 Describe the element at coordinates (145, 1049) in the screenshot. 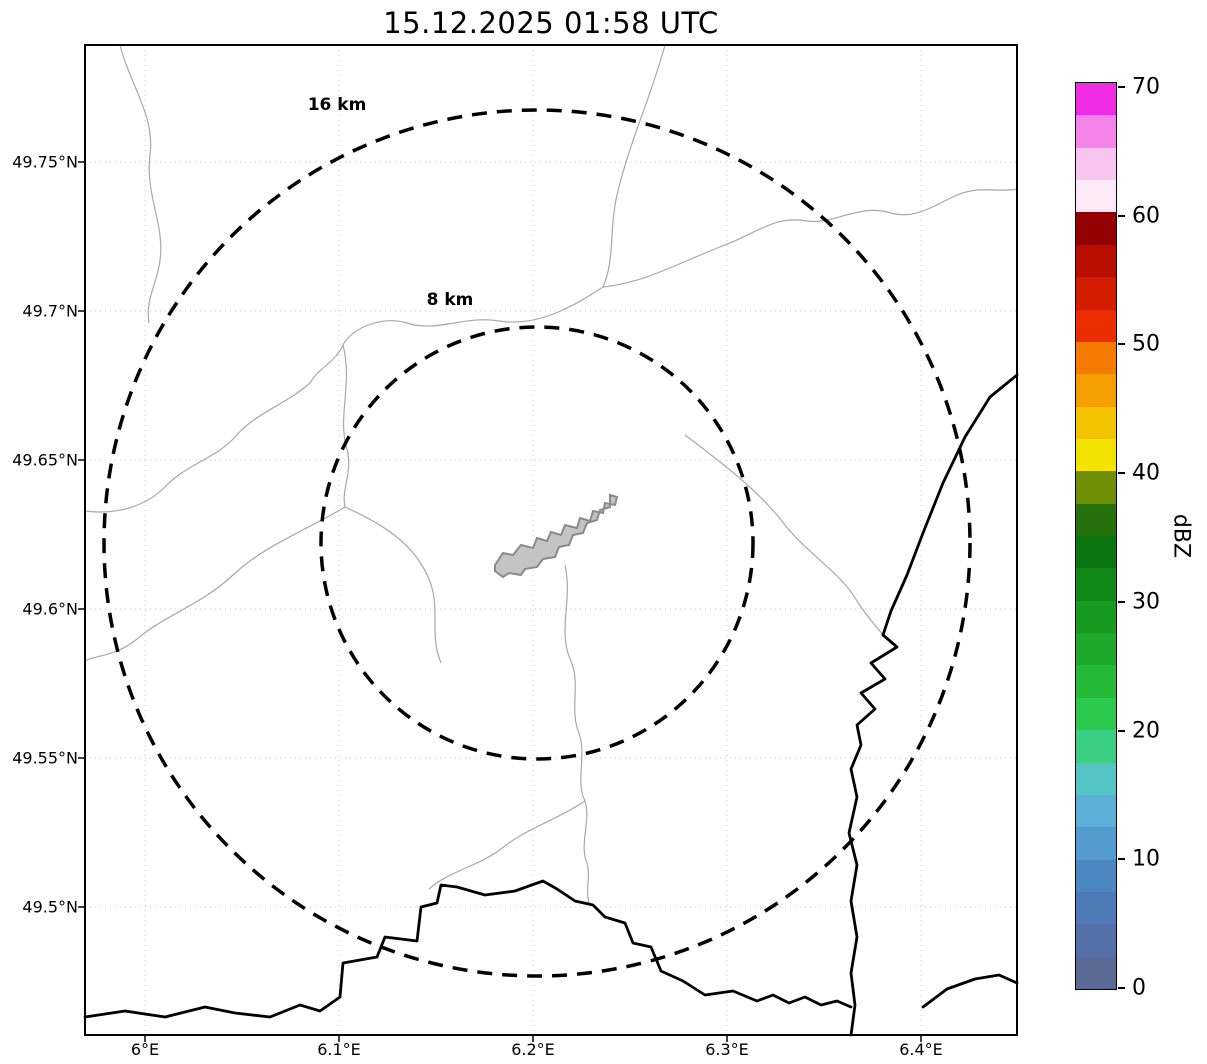

I see `lon-tick-label: 6°E` at that location.